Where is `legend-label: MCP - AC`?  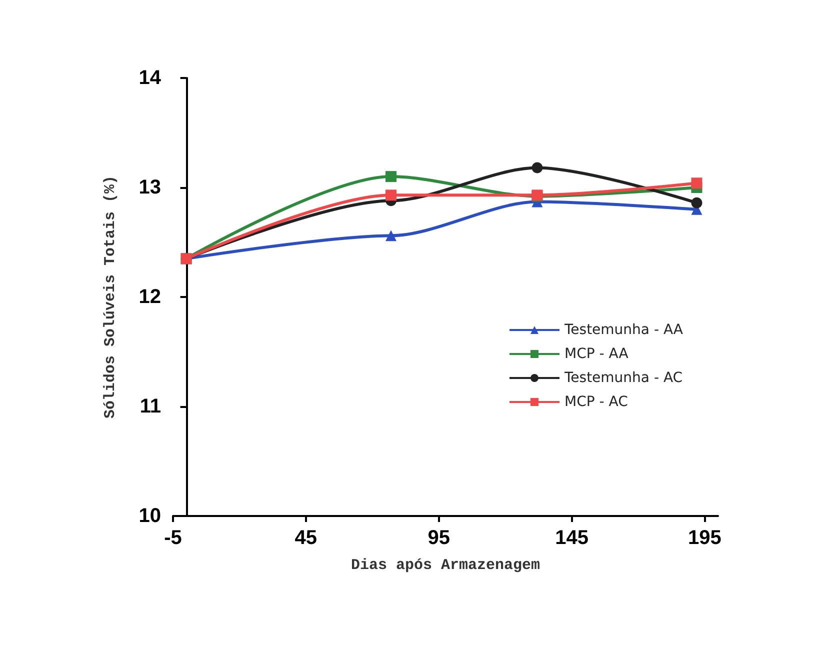 legend-label: MCP - AC is located at coordinates (596, 402).